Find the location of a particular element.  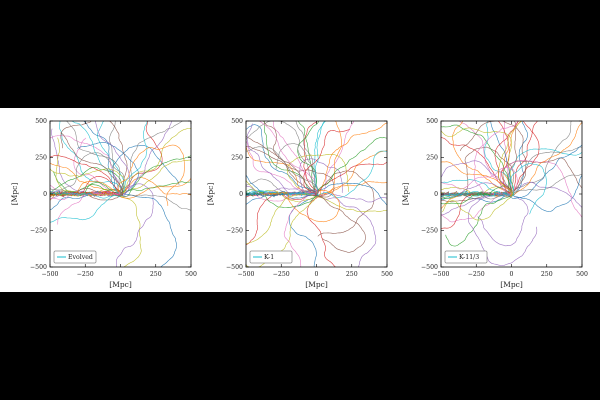

legend-label: K-1 is located at coordinates (269, 257).